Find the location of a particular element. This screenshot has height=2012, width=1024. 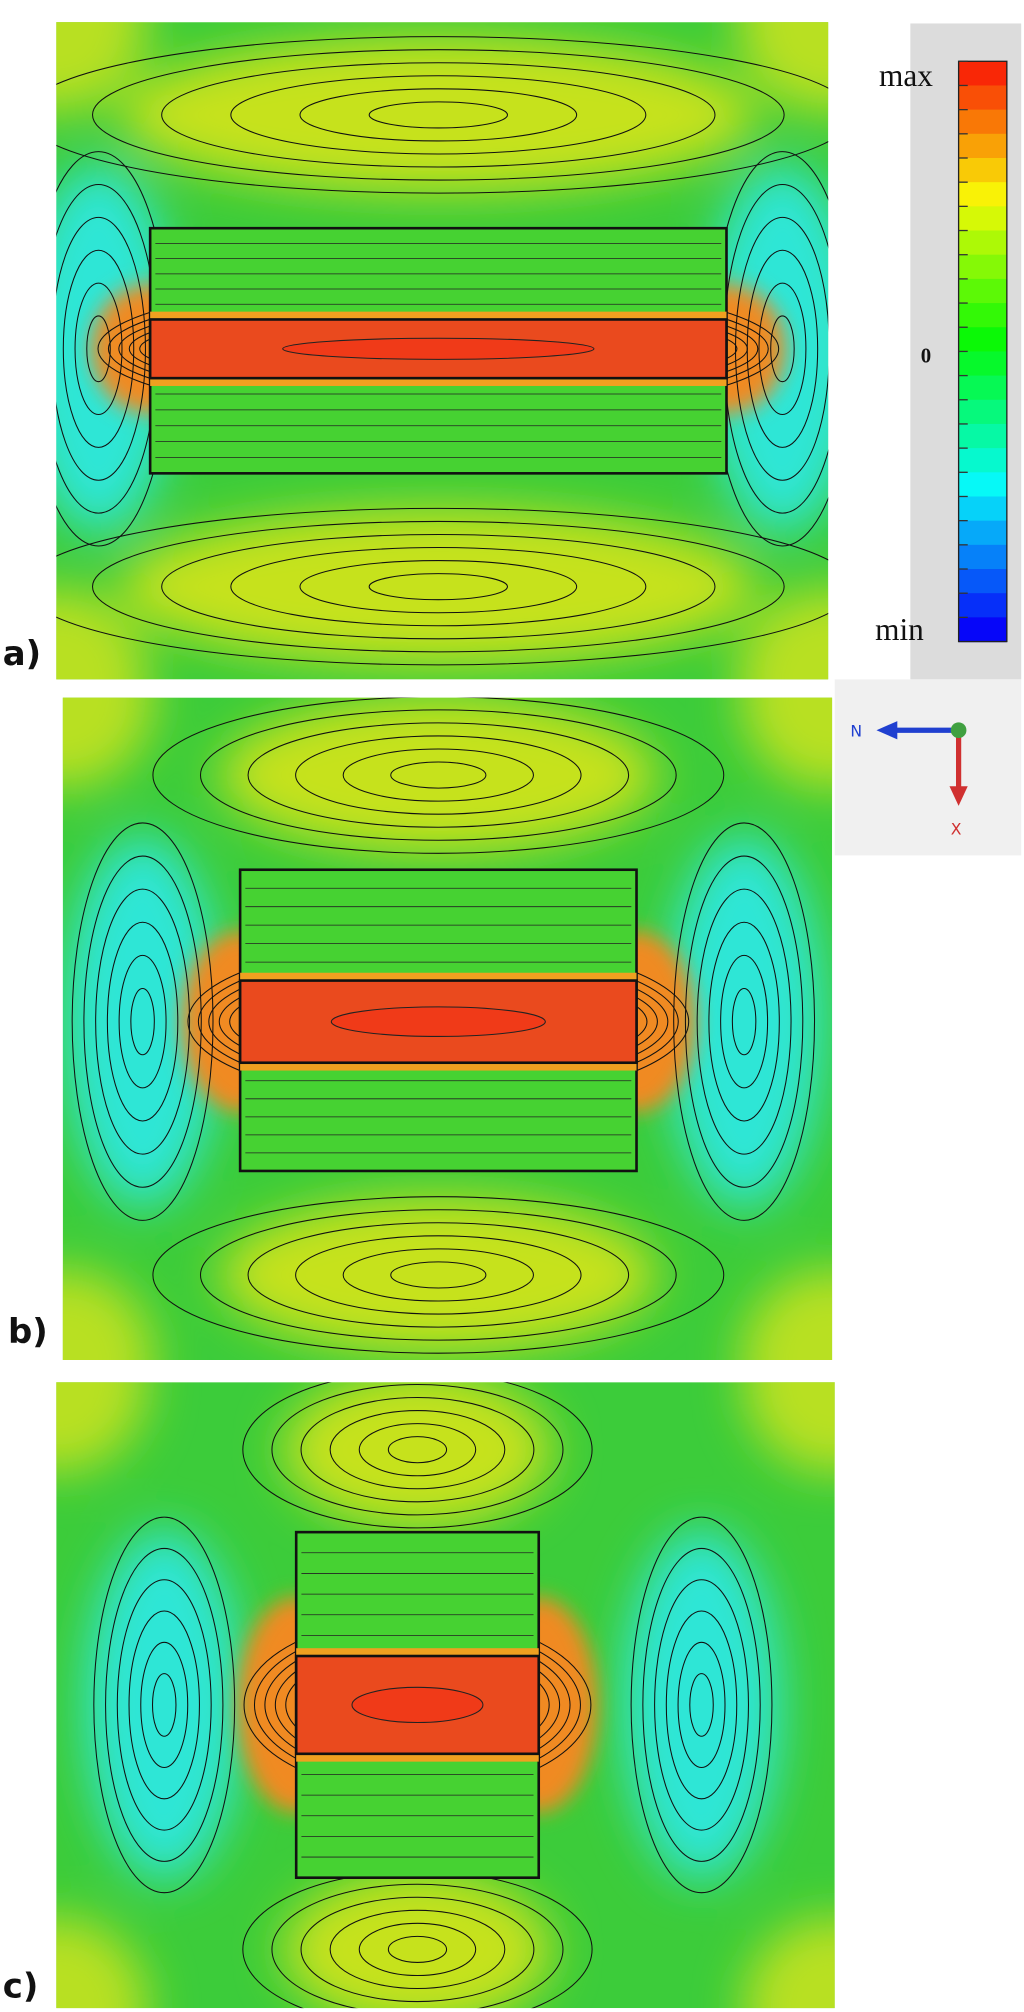

colorbar-min: min is located at coordinates (899, 629).